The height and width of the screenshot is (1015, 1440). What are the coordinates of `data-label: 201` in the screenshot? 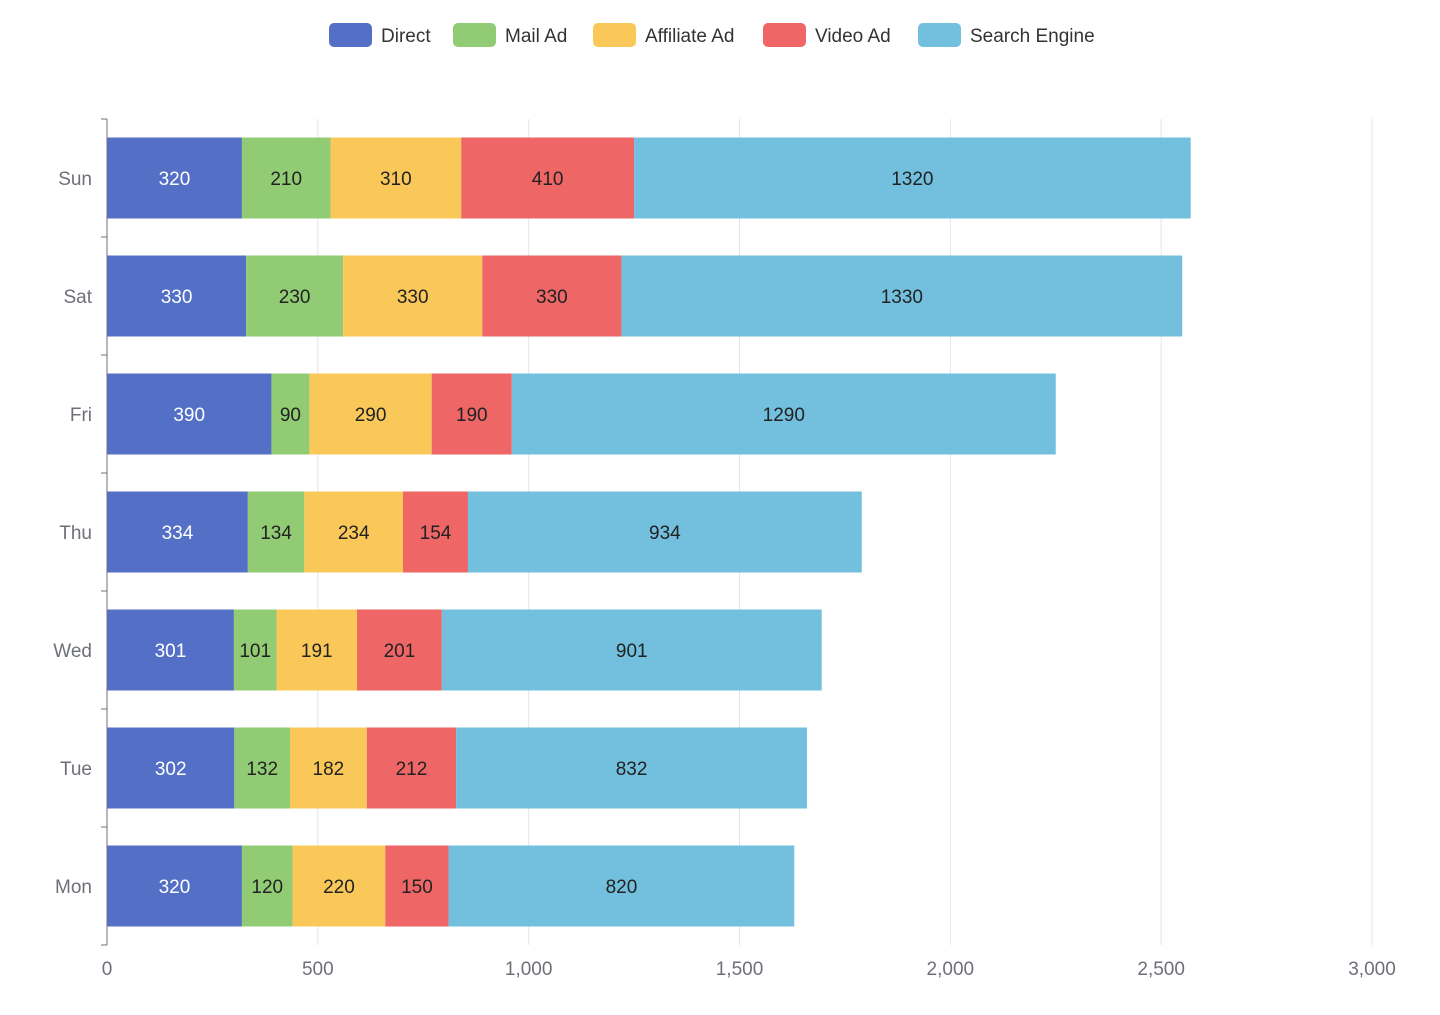 It's located at (400, 651).